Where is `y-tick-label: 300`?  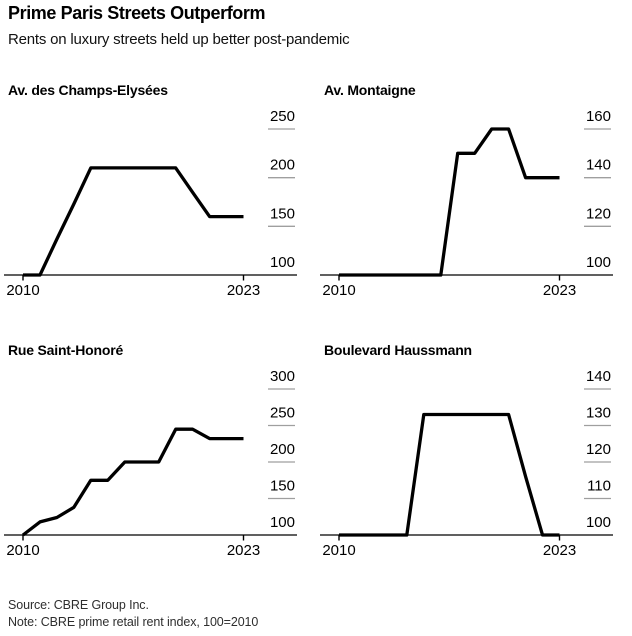 y-tick-label: 300 is located at coordinates (282, 376).